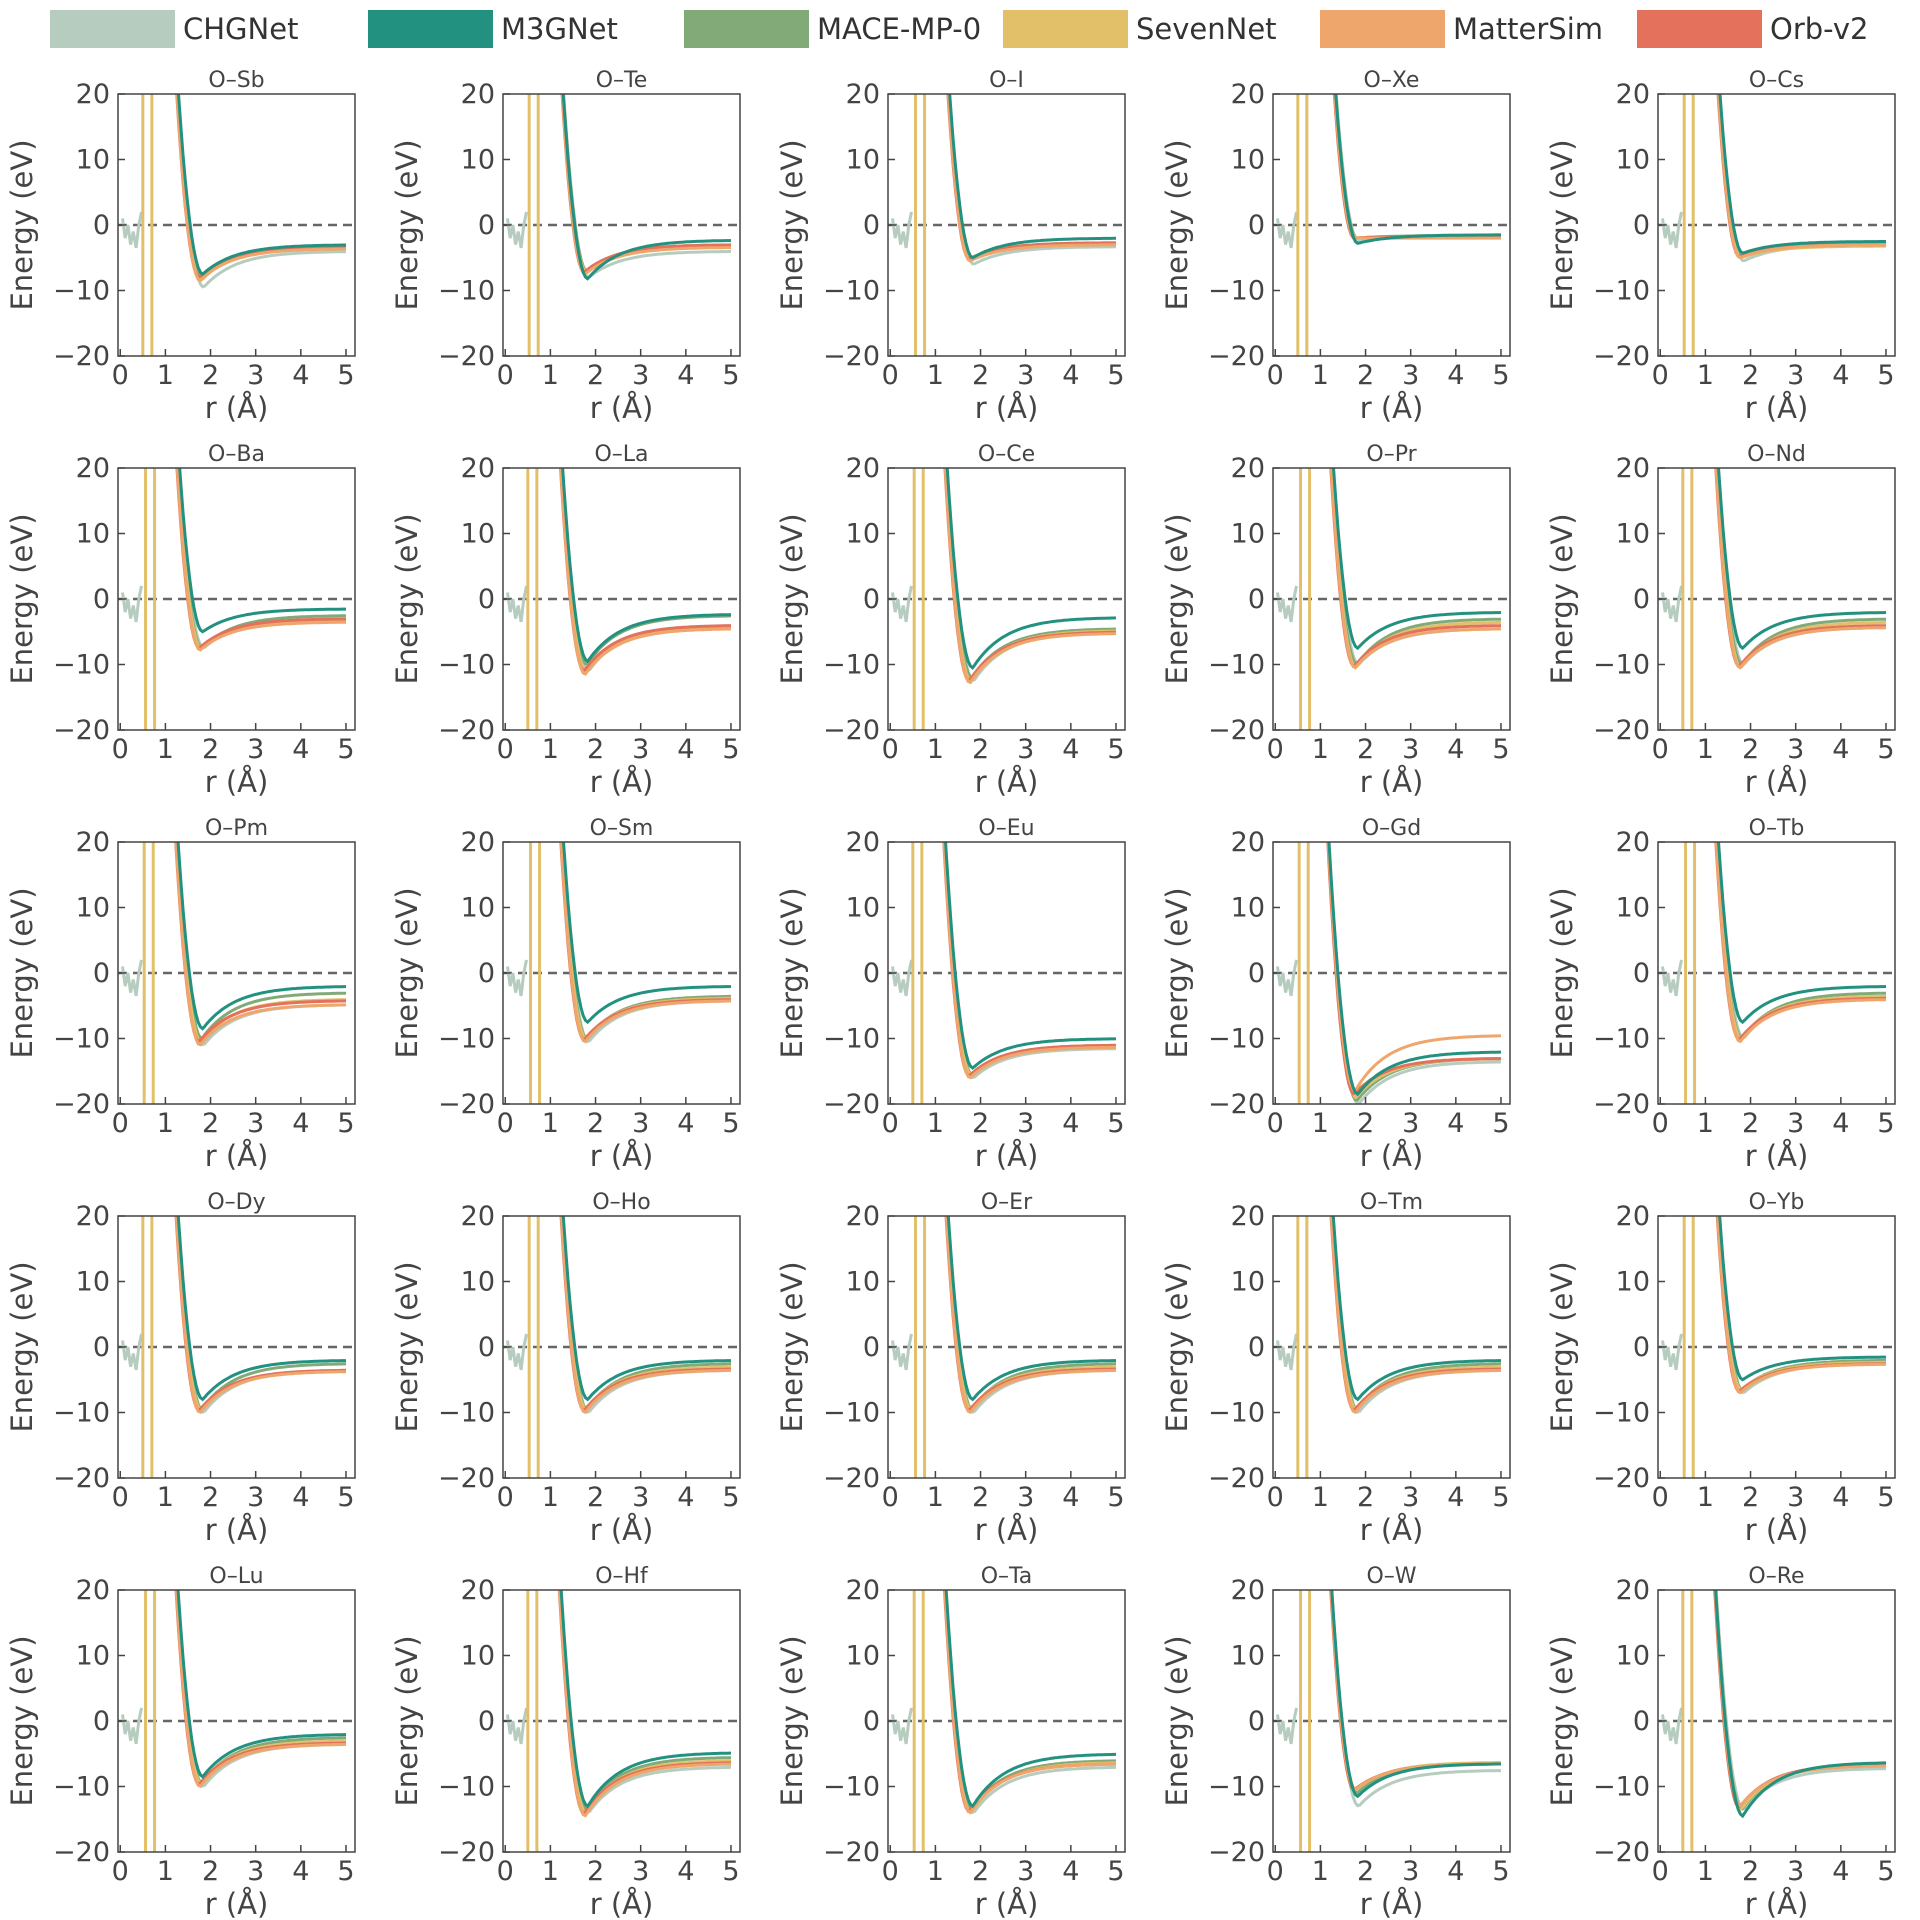  Describe the element at coordinates (236, 828) in the screenshot. I see `panel-title: O–Pm` at that location.